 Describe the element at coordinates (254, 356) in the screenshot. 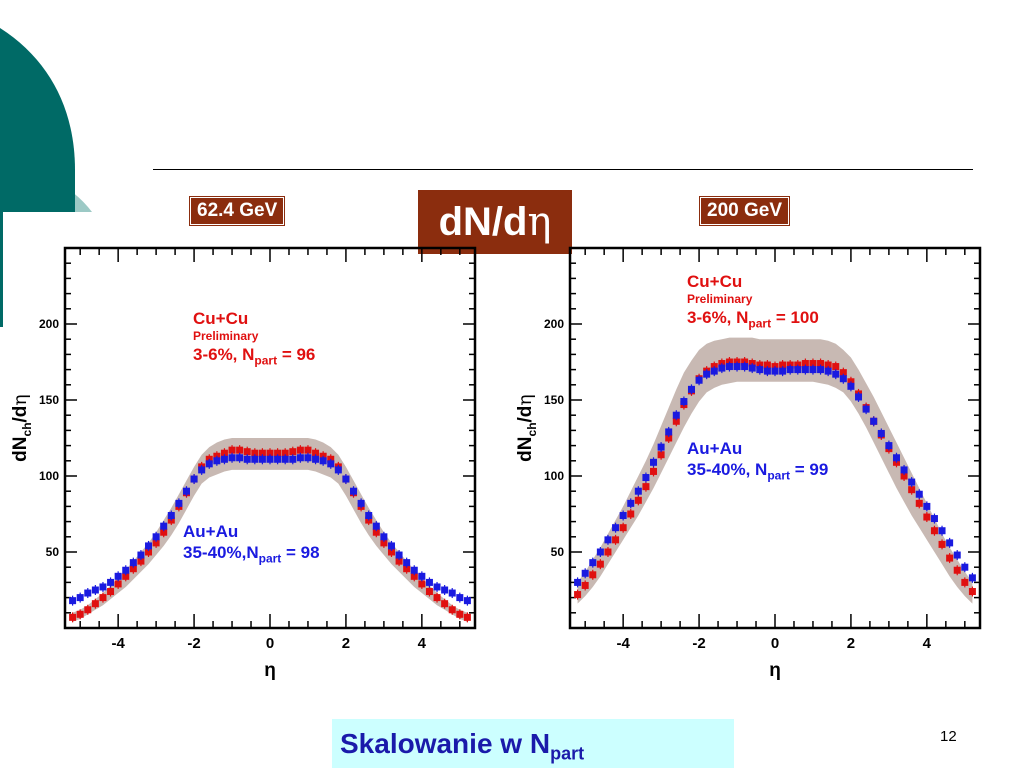

I see `left-cucu-centrality: 3-6%, Npart = 96` at that location.